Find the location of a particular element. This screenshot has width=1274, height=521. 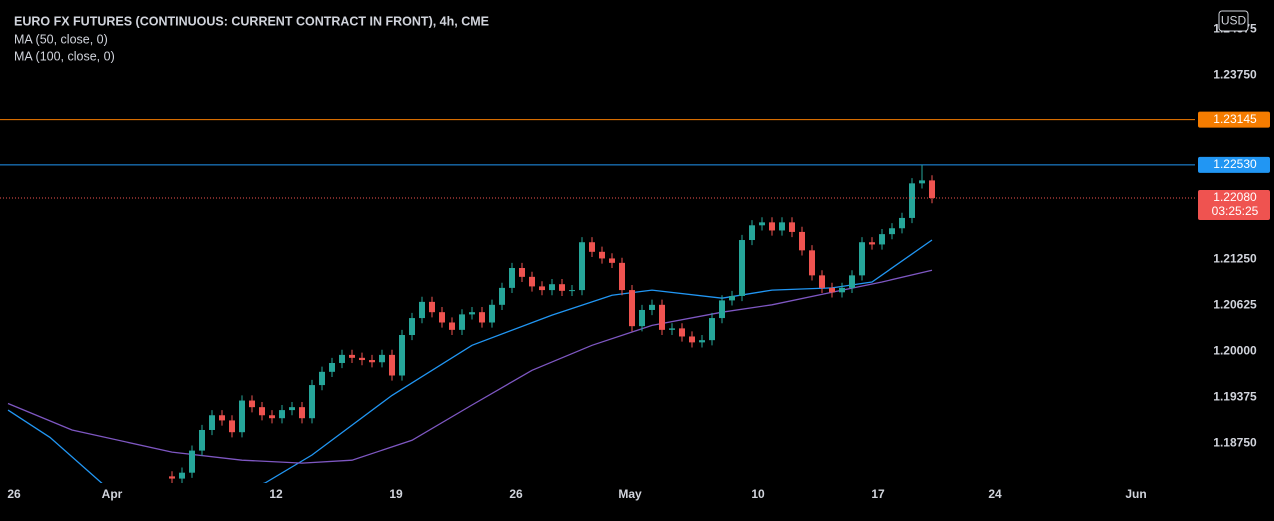

level-label: 1.22530 is located at coordinates (1235, 164).